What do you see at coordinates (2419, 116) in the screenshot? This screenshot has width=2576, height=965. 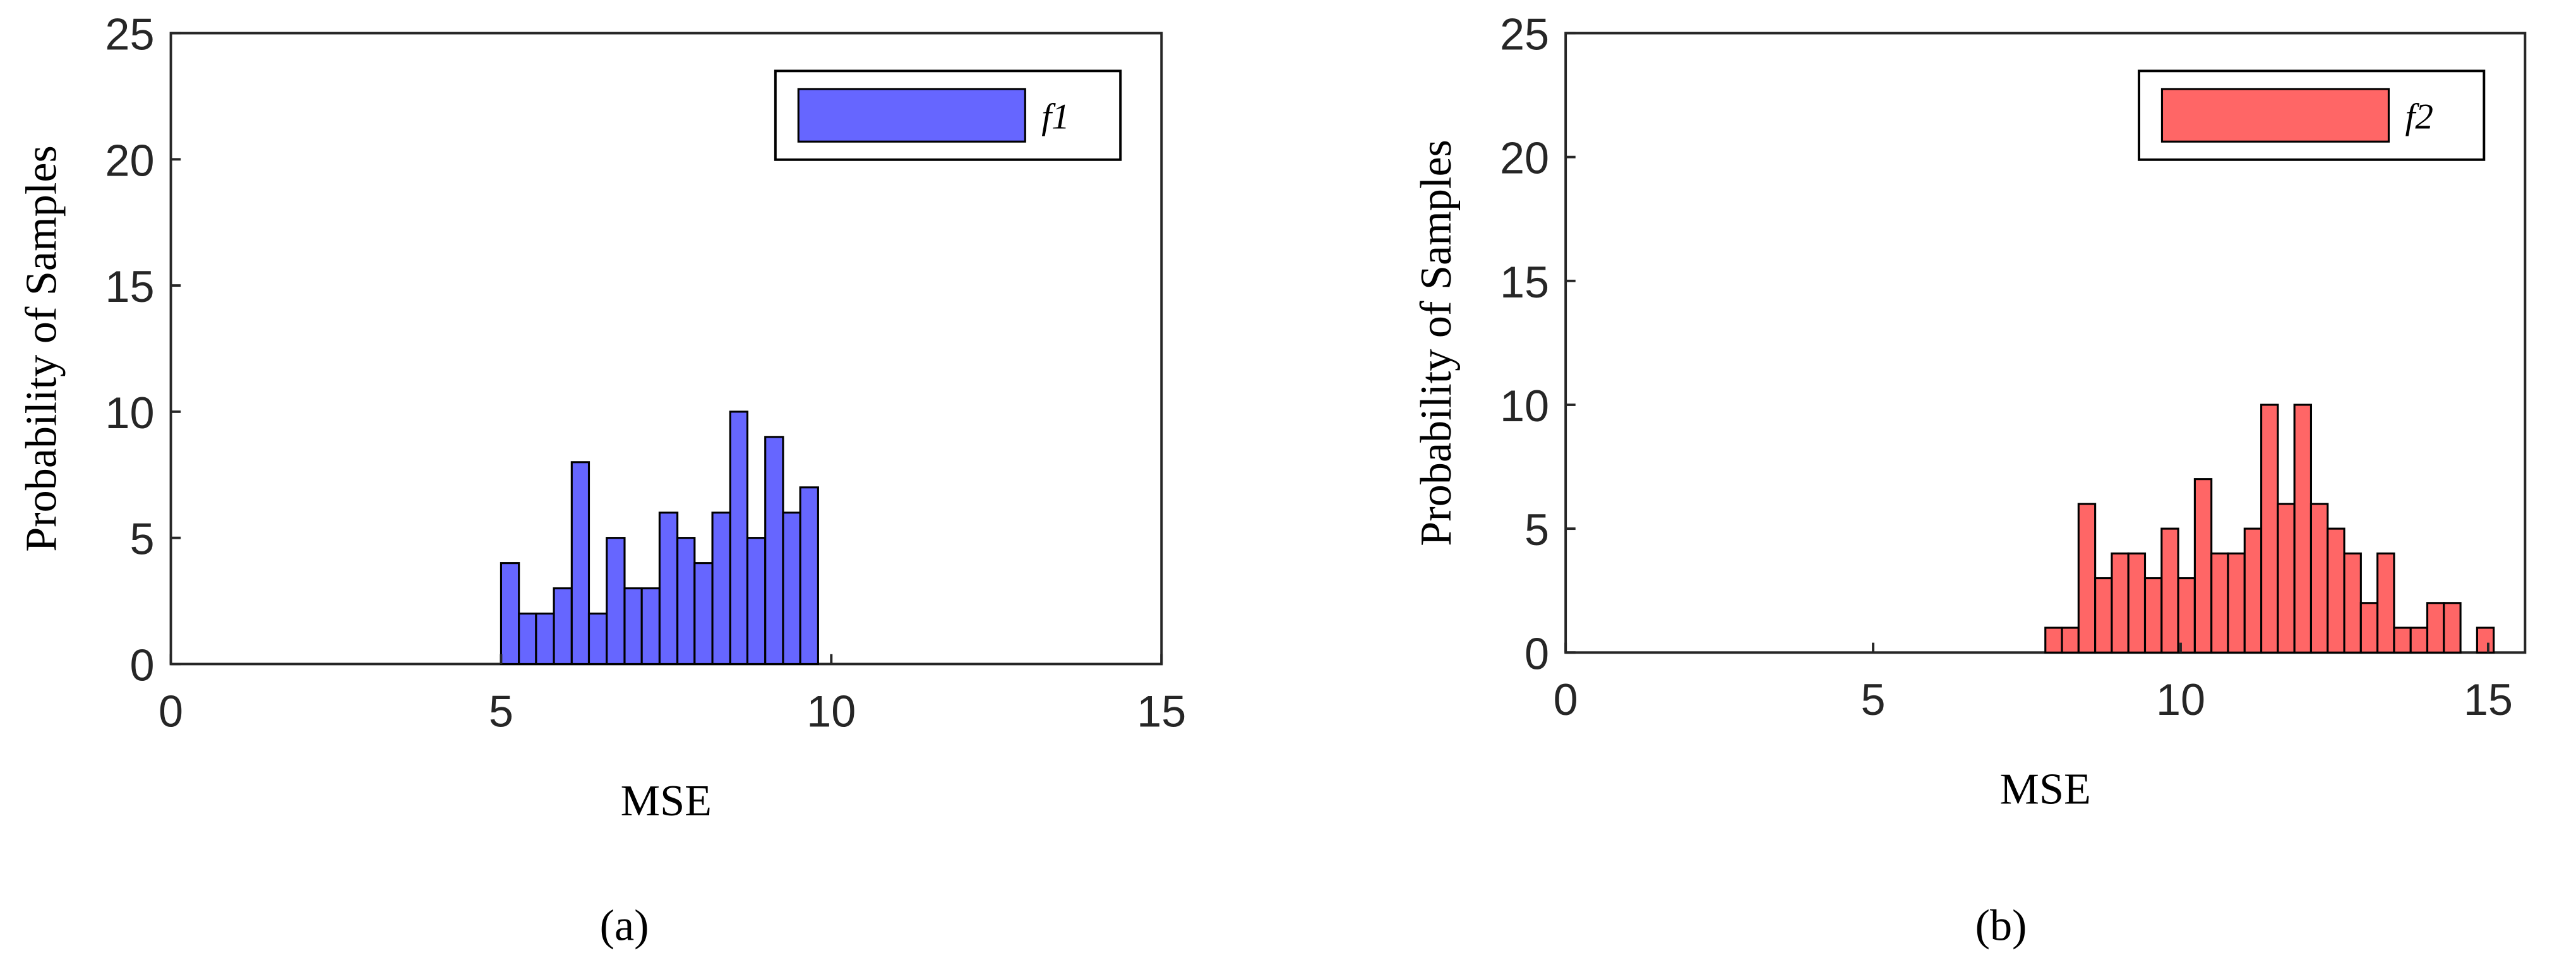 I see `legend-label: f2` at bounding box center [2419, 116].